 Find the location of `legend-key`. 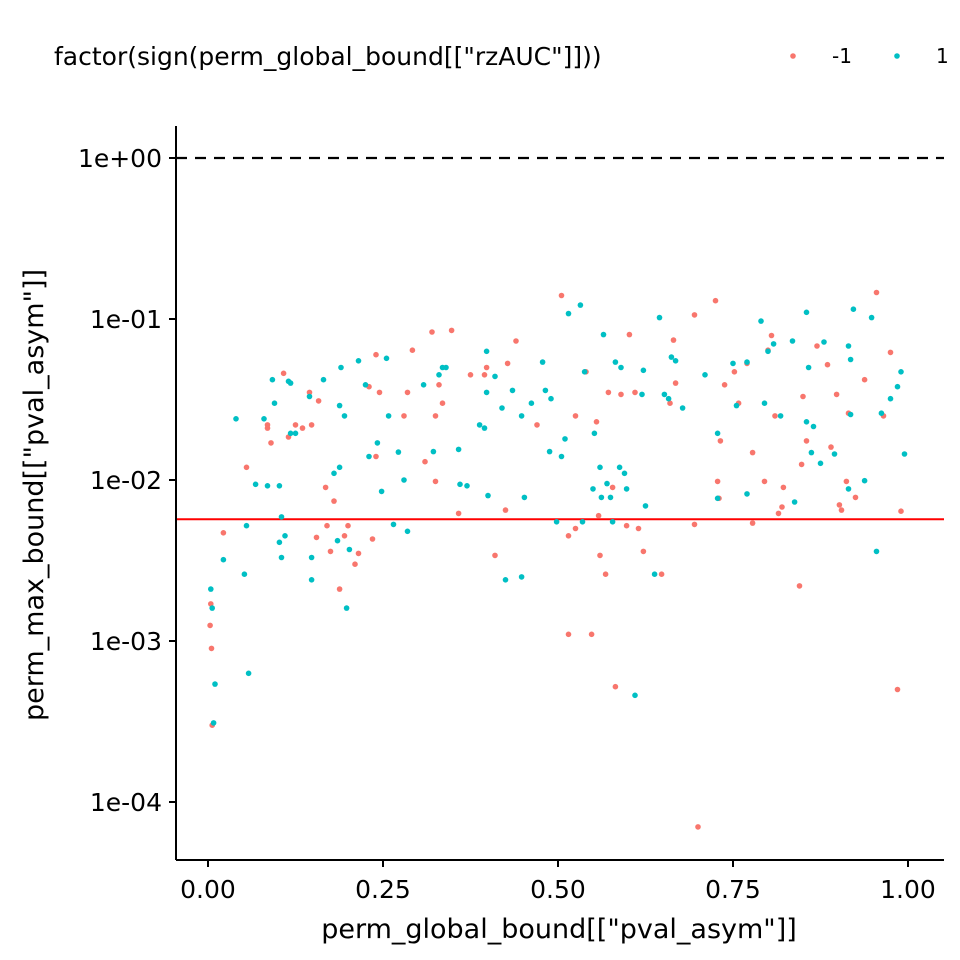

legend-key is located at coordinates (897, 56).